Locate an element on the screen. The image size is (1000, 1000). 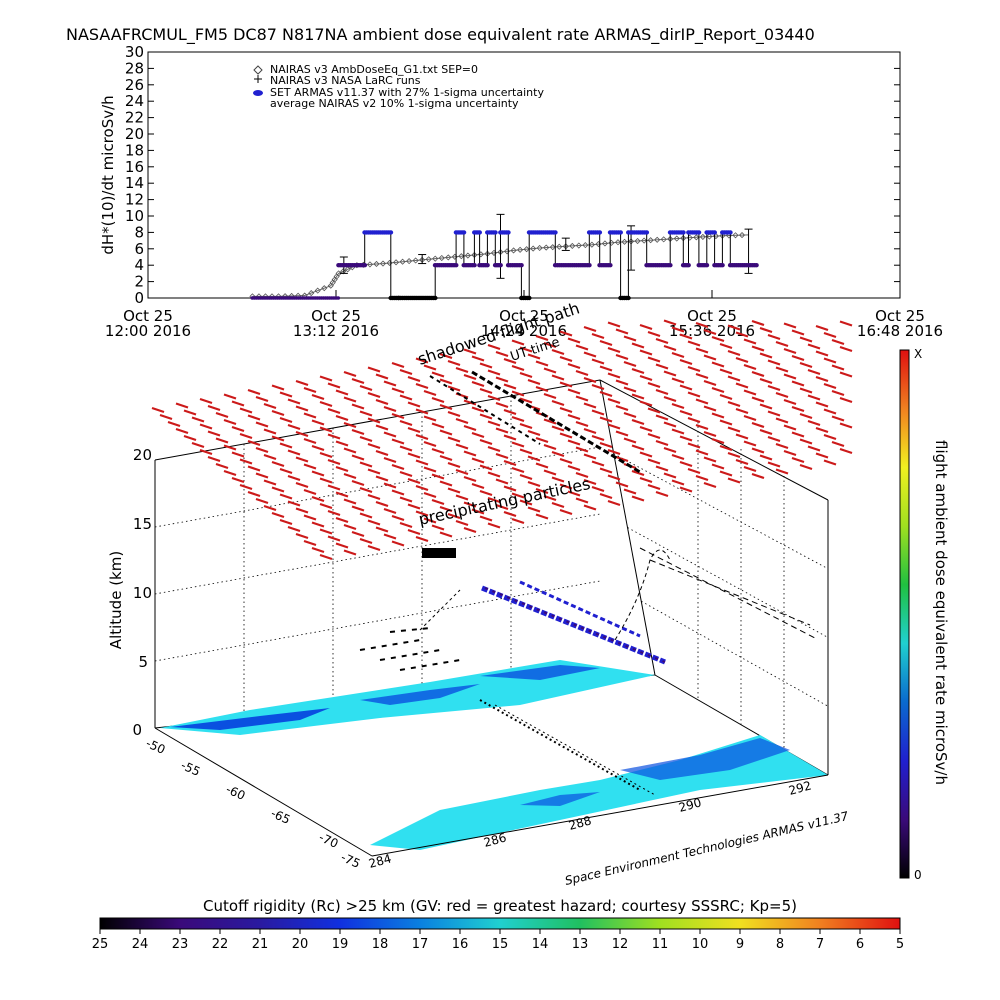
wall-grid-line is located at coordinates (728, 582).